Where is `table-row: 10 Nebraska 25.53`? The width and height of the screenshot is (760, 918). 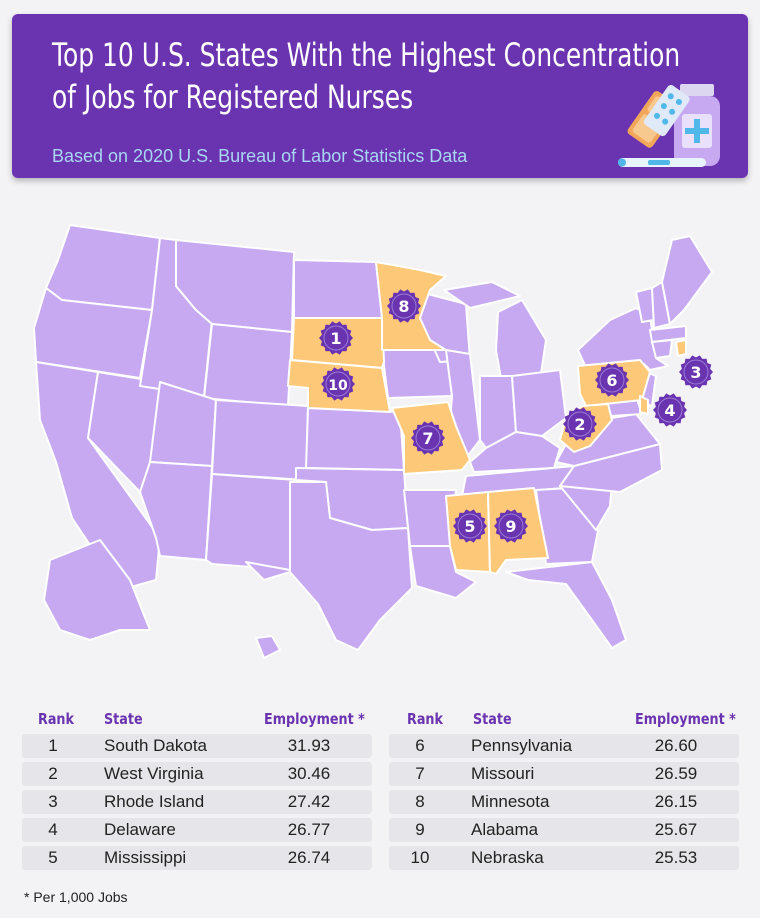
table-row: 10 Nebraska 25.53 is located at coordinates (564, 858).